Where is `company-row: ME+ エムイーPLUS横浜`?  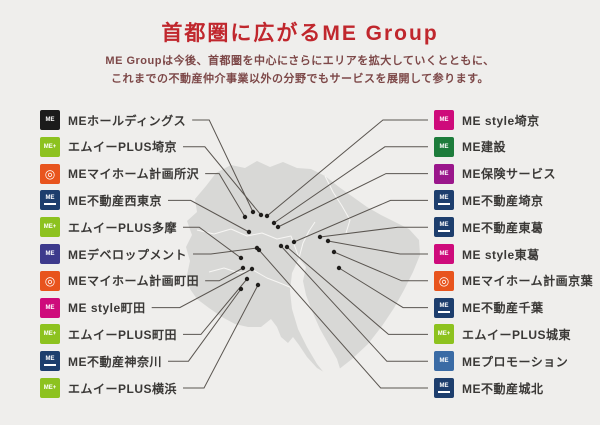 company-row: ME+ エムイーPLUS横浜 is located at coordinates (108, 388).